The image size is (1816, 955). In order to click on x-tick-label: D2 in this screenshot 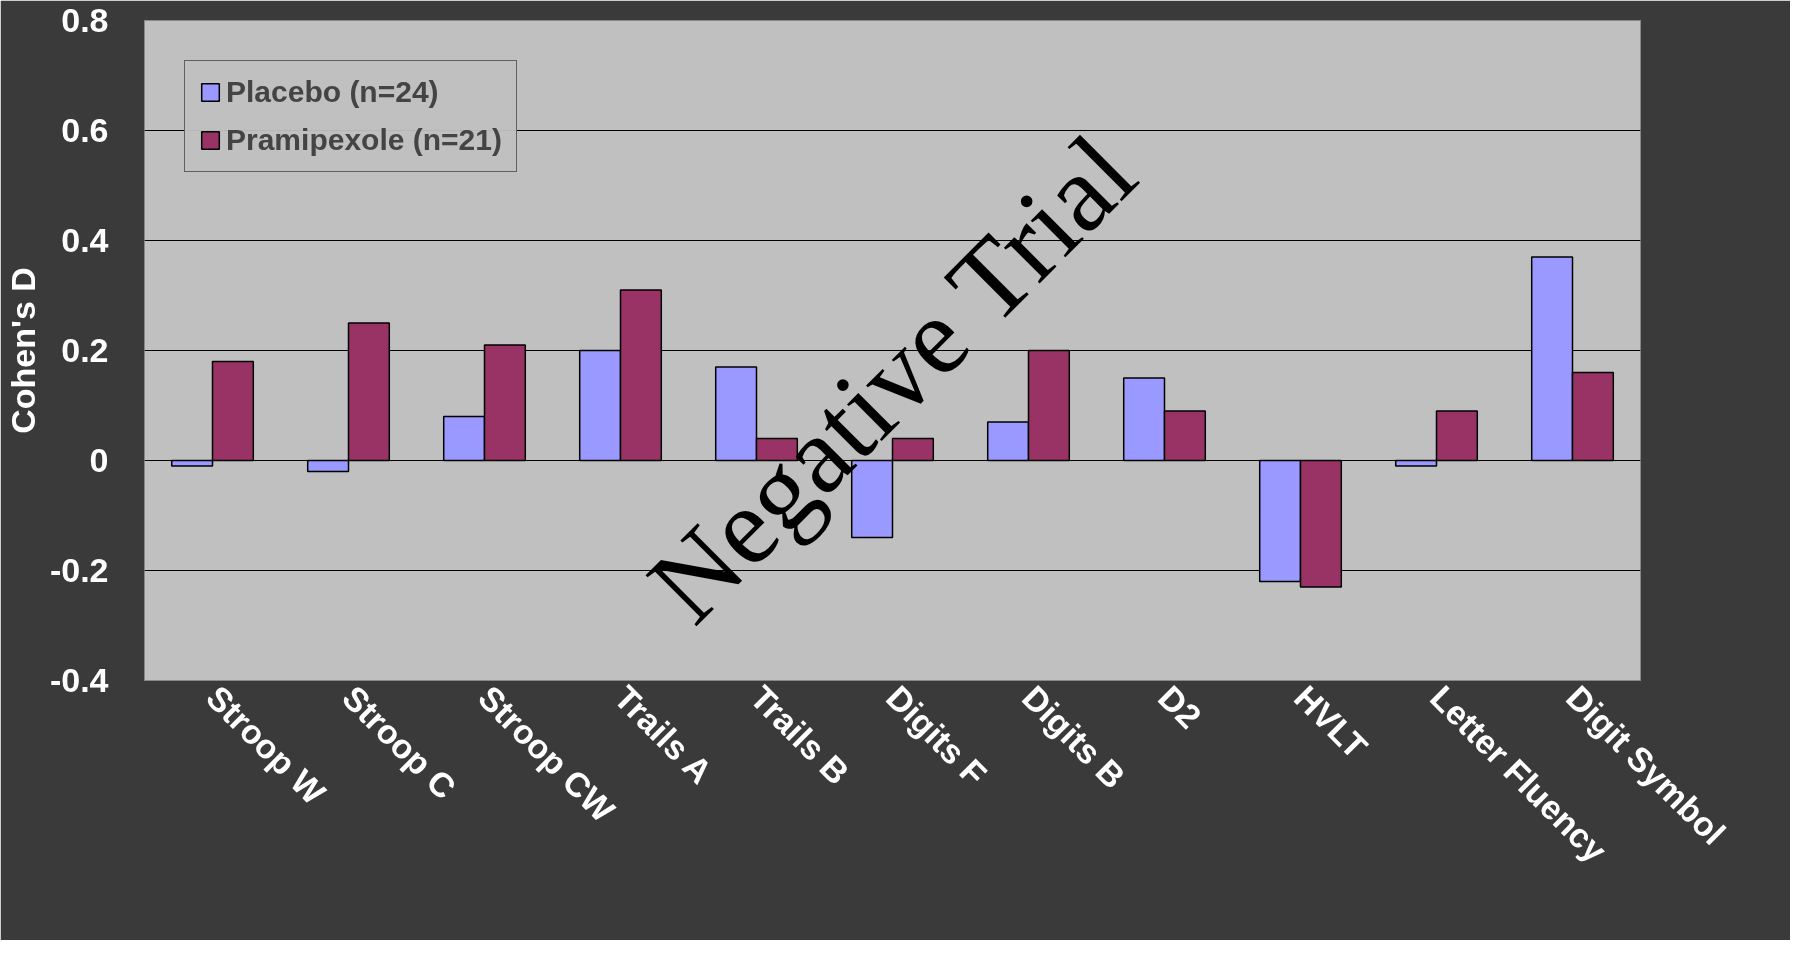, I will do `click(1180, 707)`.